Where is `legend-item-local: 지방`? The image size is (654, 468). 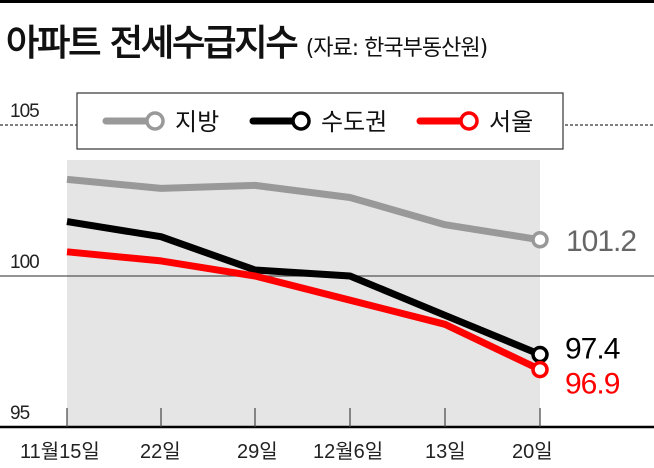
legend-item-local: 지방 is located at coordinates (160, 122).